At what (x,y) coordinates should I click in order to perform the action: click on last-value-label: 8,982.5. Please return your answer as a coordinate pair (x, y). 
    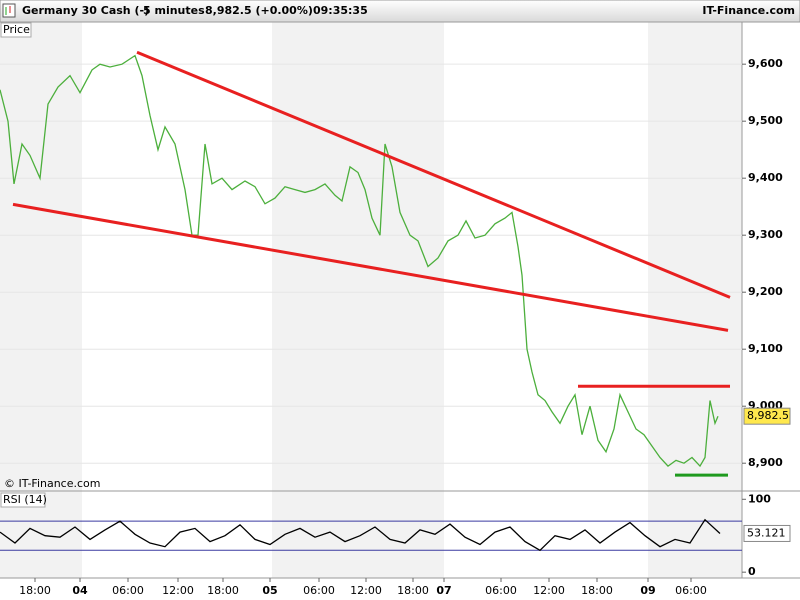
    Looking at the image, I should click on (768, 415).